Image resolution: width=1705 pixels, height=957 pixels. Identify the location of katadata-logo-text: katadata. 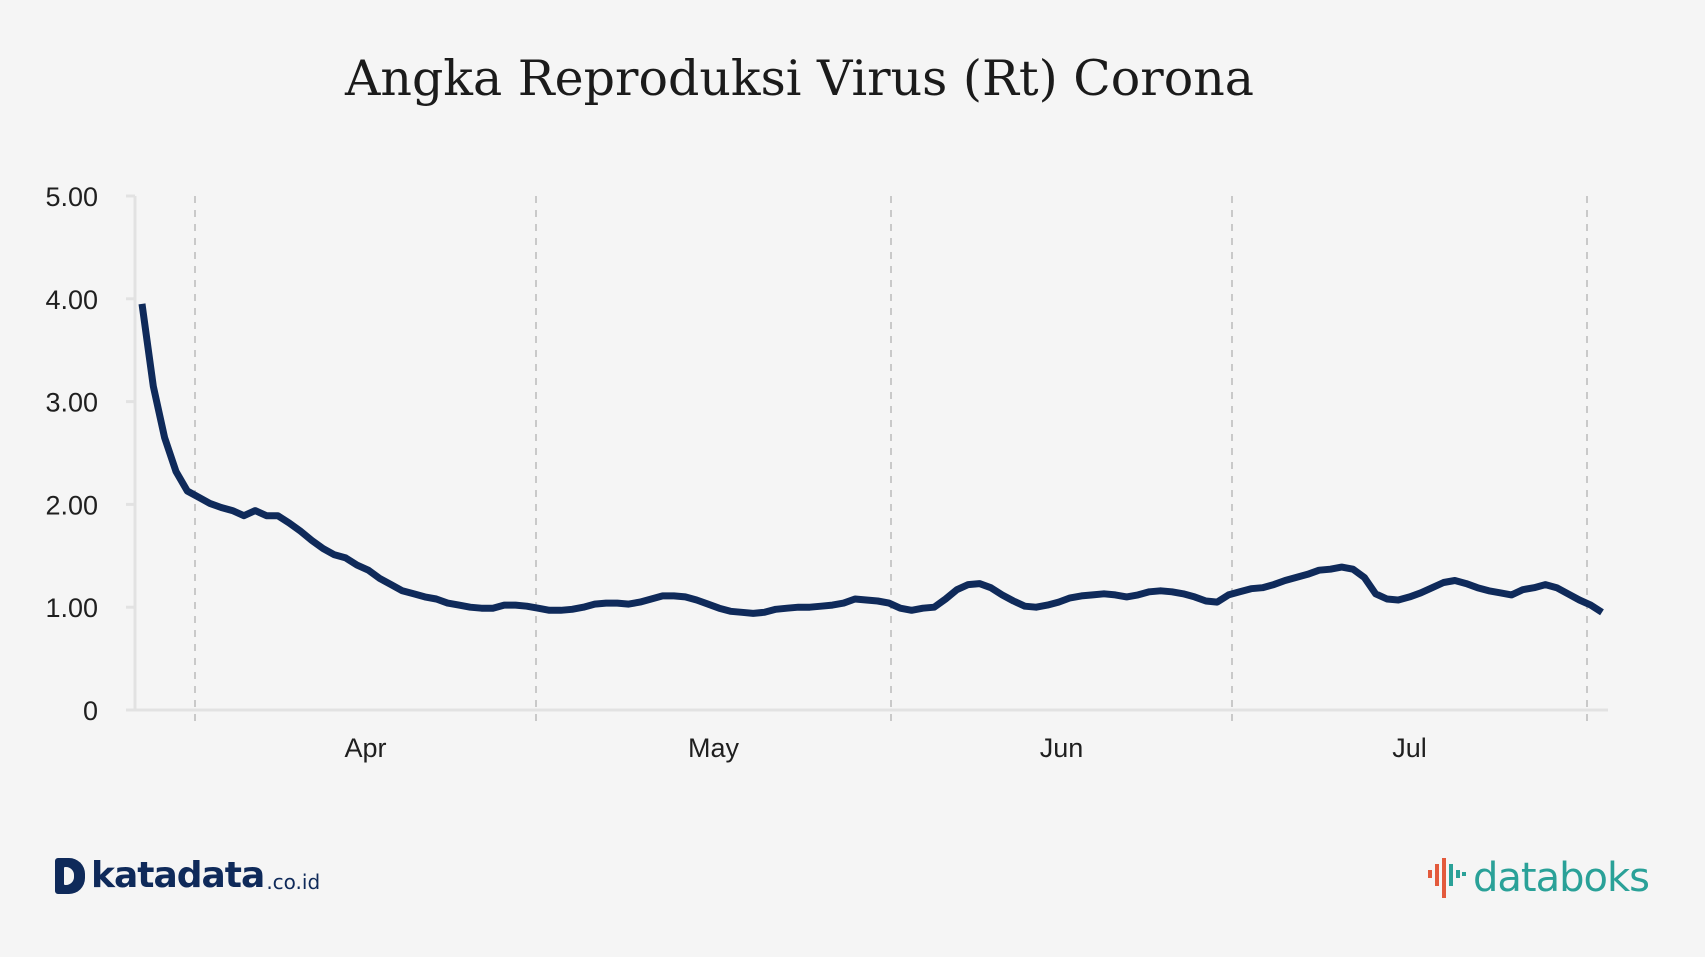
(178, 875).